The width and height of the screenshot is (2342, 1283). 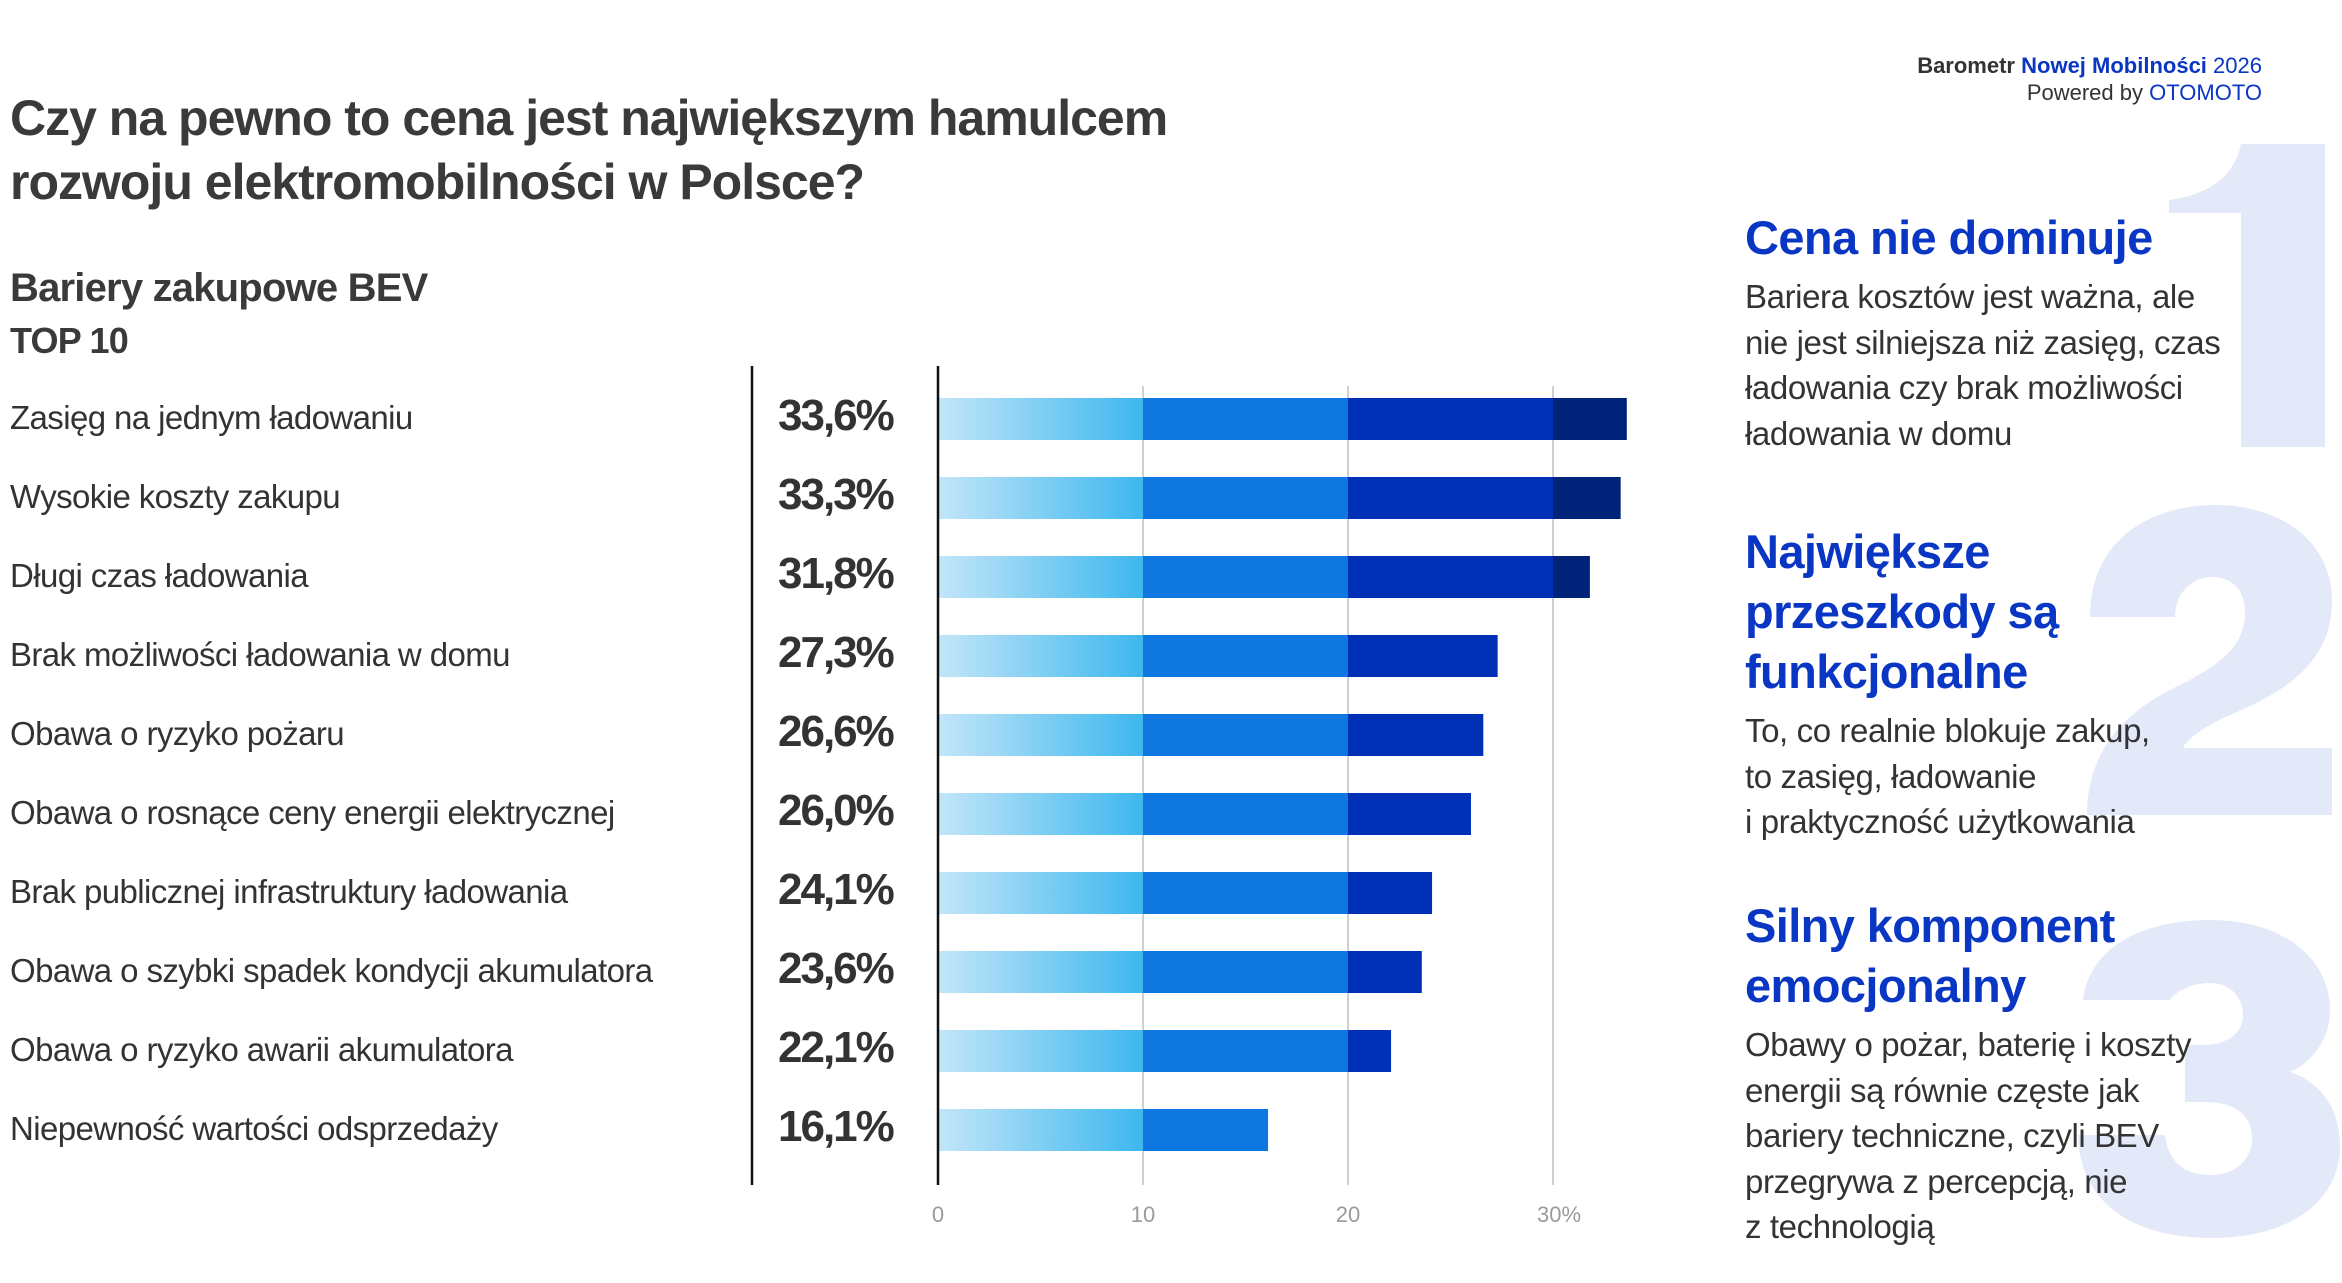 I want to click on category-label: Brak publicznej infrastruktury ładowania, so click(x=289, y=891).